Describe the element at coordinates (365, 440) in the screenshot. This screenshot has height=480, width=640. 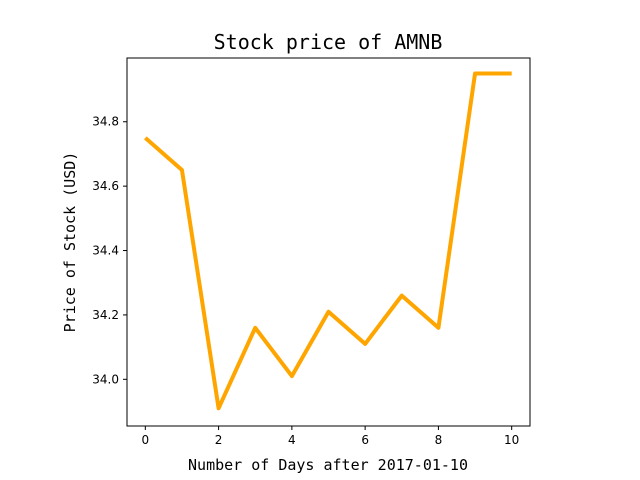
I see `x-tick-label: 6` at that location.